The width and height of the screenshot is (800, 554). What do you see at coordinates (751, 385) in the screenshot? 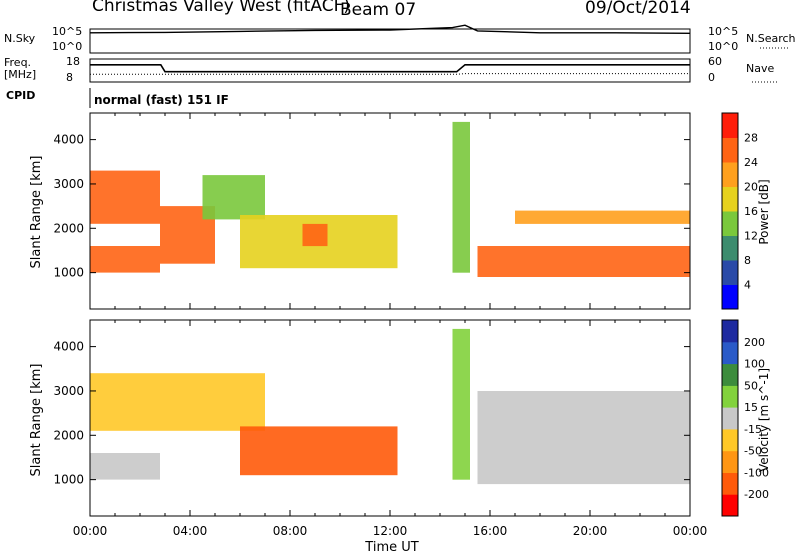
I see `velocity-colorbar-tick-2: 50` at bounding box center [751, 385].